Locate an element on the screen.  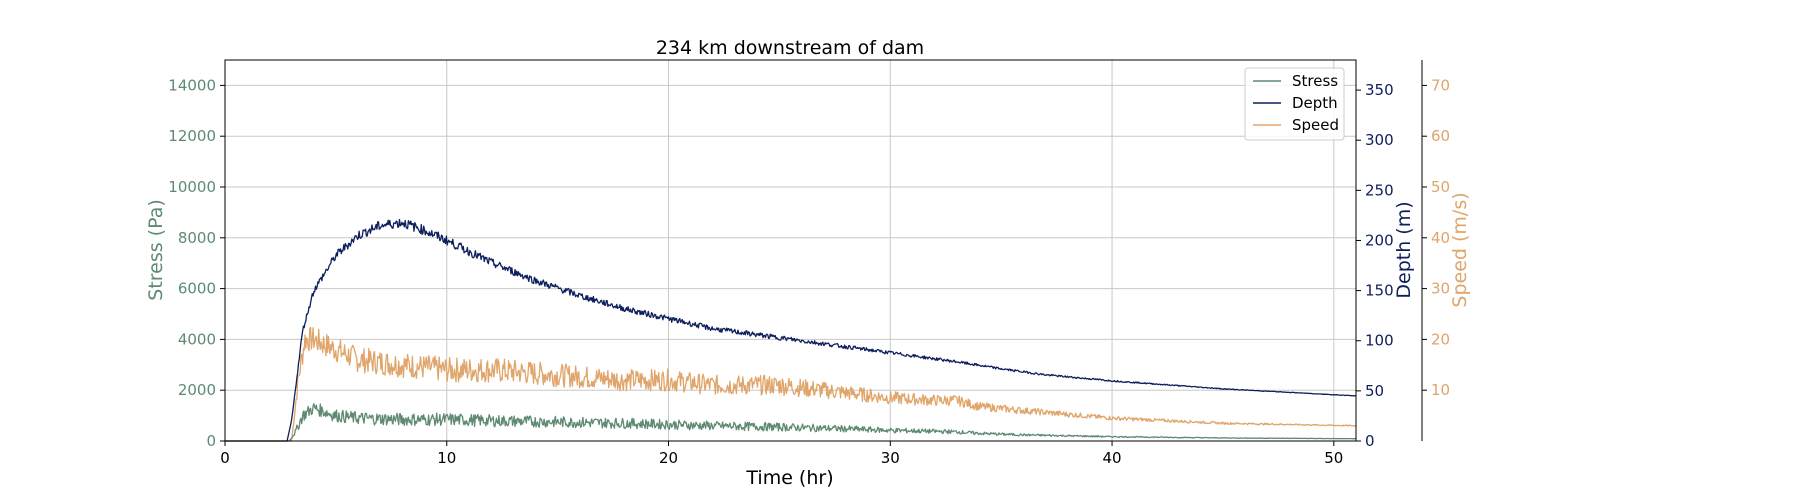
stress-tick-label: 8000 is located at coordinates (197, 238).